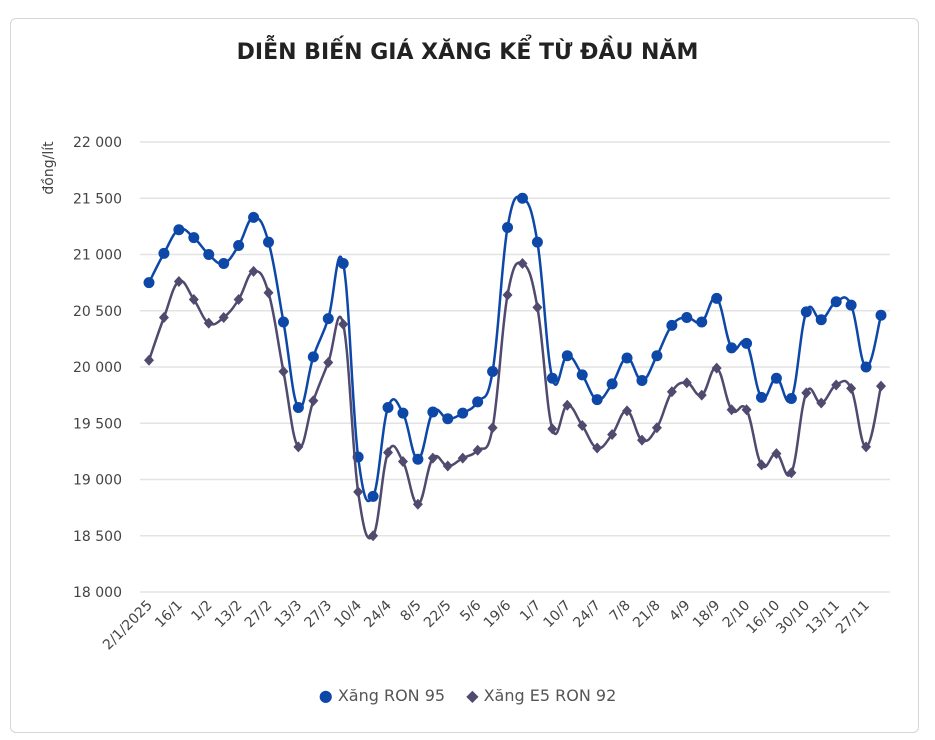 This screenshot has height=740, width=935. What do you see at coordinates (97, 143) in the screenshot?
I see `y-tick-label: 22 000` at bounding box center [97, 143].